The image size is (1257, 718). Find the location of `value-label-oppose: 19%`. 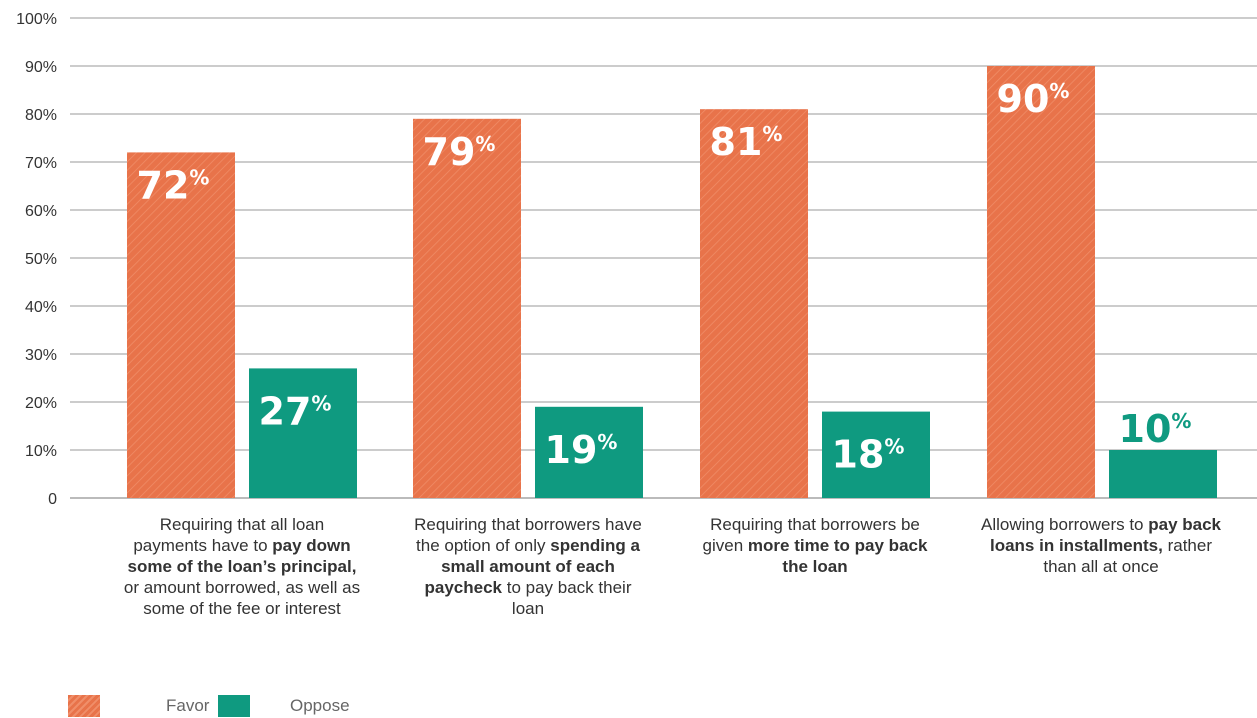

value-label-oppose: 19% is located at coordinates (581, 450).